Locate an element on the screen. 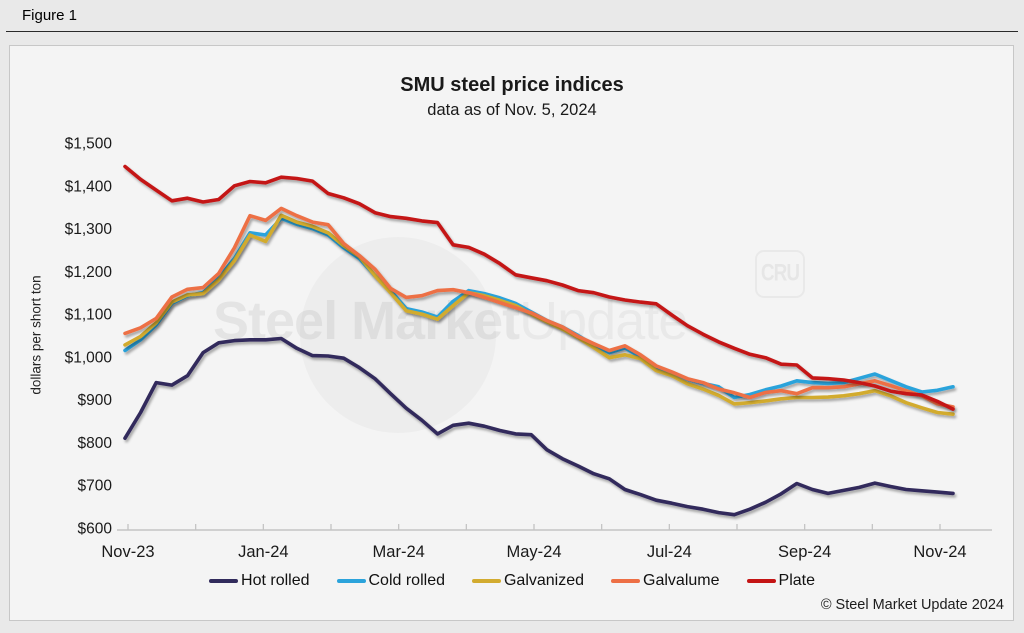  legend-item-cold-rolled: Cold rolled is located at coordinates (390, 581).